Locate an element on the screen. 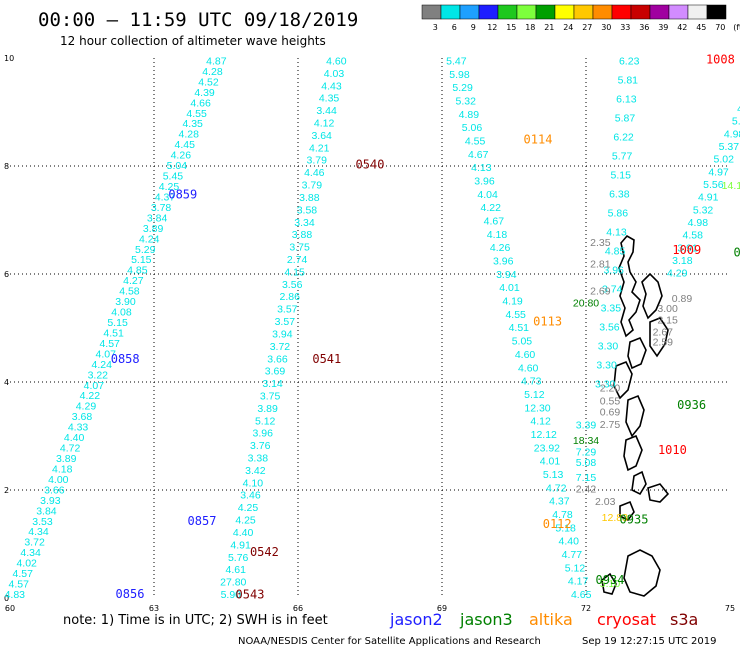  wave-height-value: 4.28 is located at coordinates (189, 135).